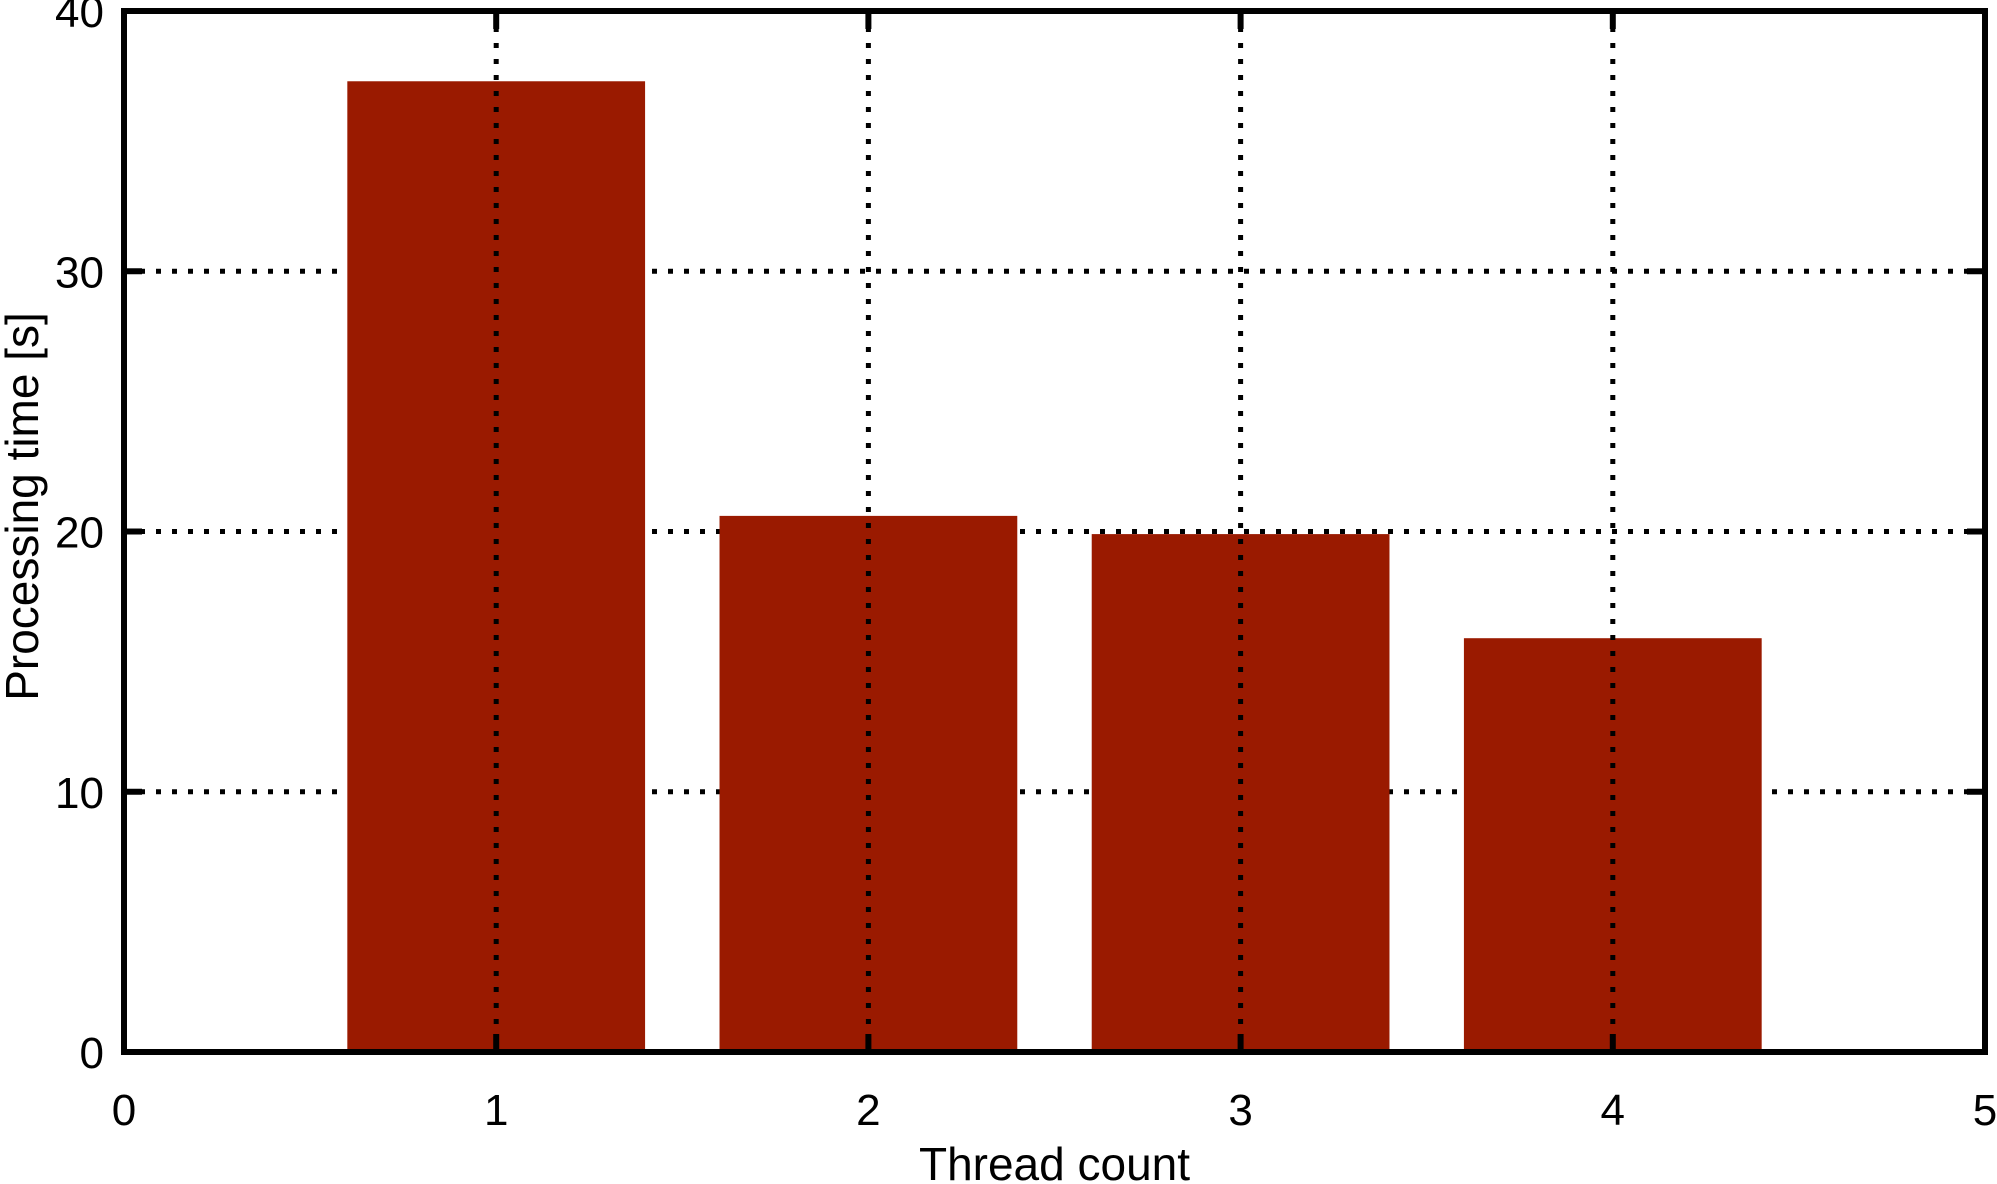  I want to click on y-tick-label-30: 30, so click(79, 272).